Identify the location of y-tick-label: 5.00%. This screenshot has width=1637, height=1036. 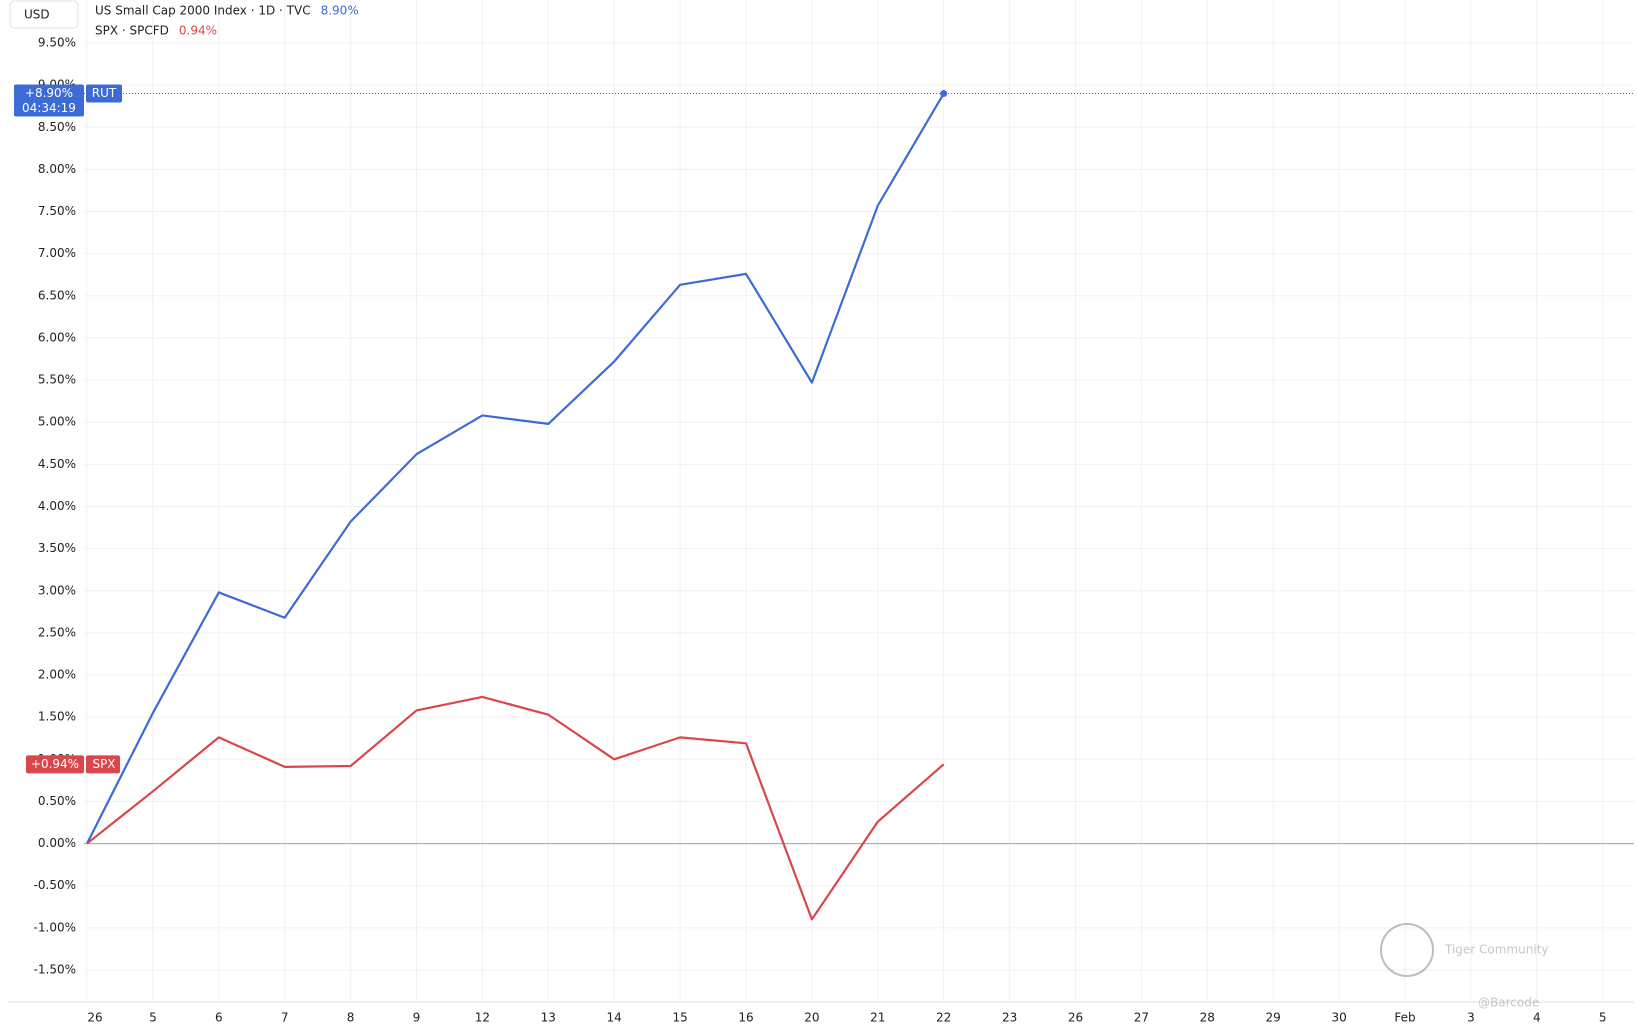
(57, 422).